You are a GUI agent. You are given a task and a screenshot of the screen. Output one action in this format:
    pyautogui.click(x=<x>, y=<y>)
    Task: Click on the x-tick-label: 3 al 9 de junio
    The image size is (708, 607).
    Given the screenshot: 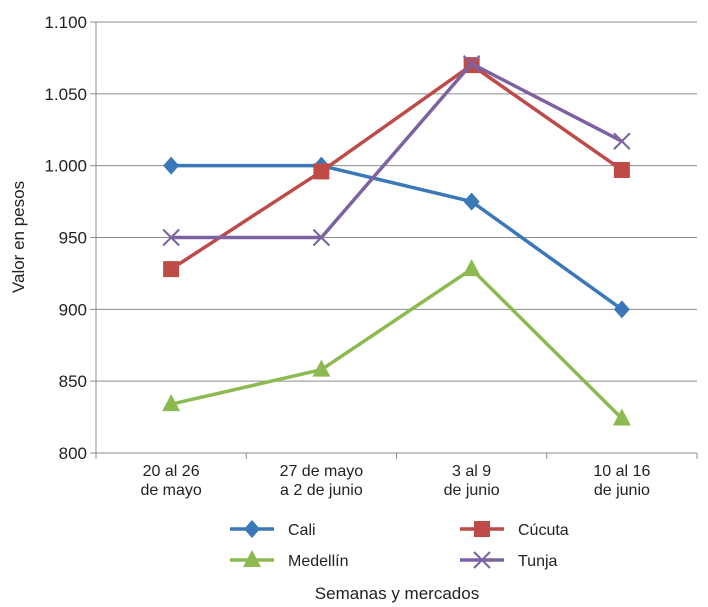 What is the action you would take?
    pyautogui.click(x=472, y=481)
    